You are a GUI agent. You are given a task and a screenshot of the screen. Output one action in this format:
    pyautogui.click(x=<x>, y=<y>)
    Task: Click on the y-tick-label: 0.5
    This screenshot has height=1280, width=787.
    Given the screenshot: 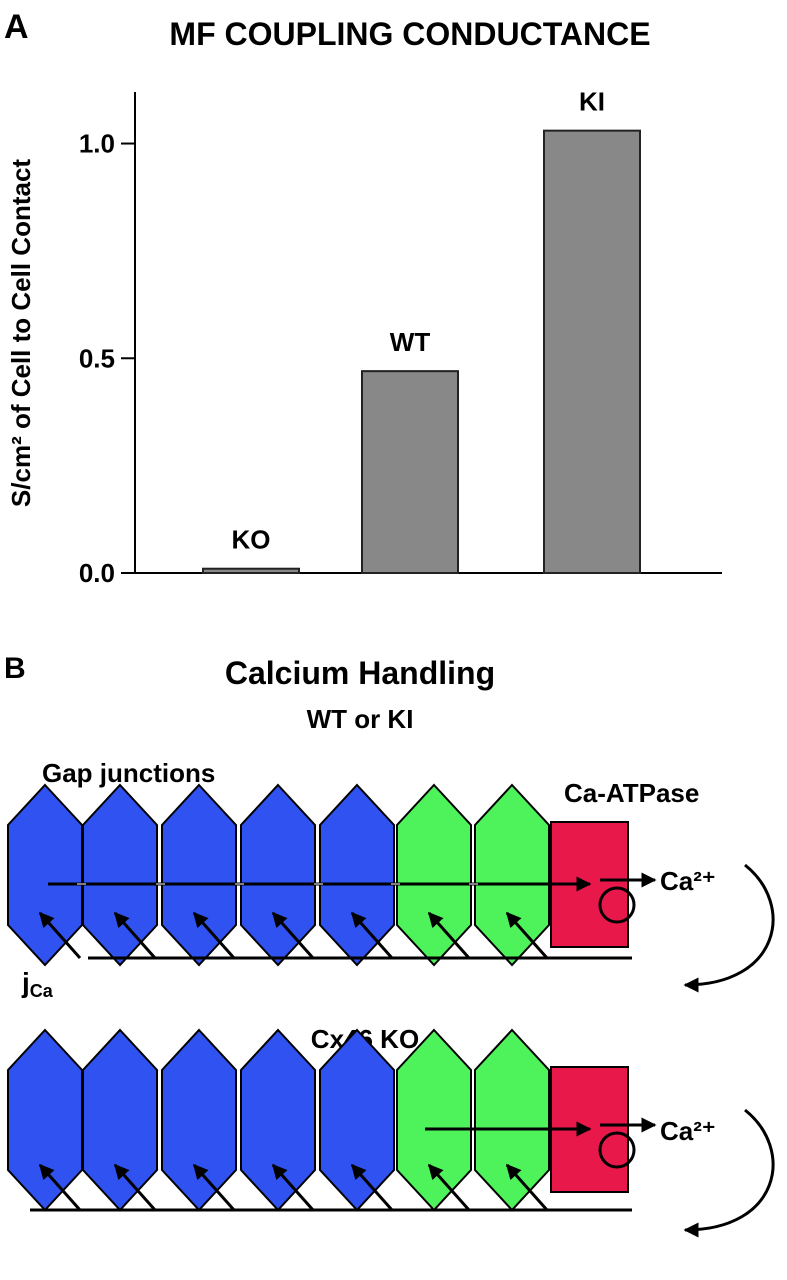 What is the action you would take?
    pyautogui.click(x=97, y=358)
    